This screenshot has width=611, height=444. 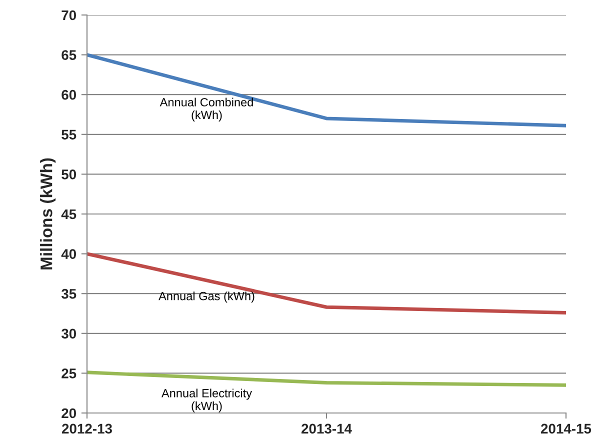 I want to click on y-tick-label: 40, so click(x=68, y=254).